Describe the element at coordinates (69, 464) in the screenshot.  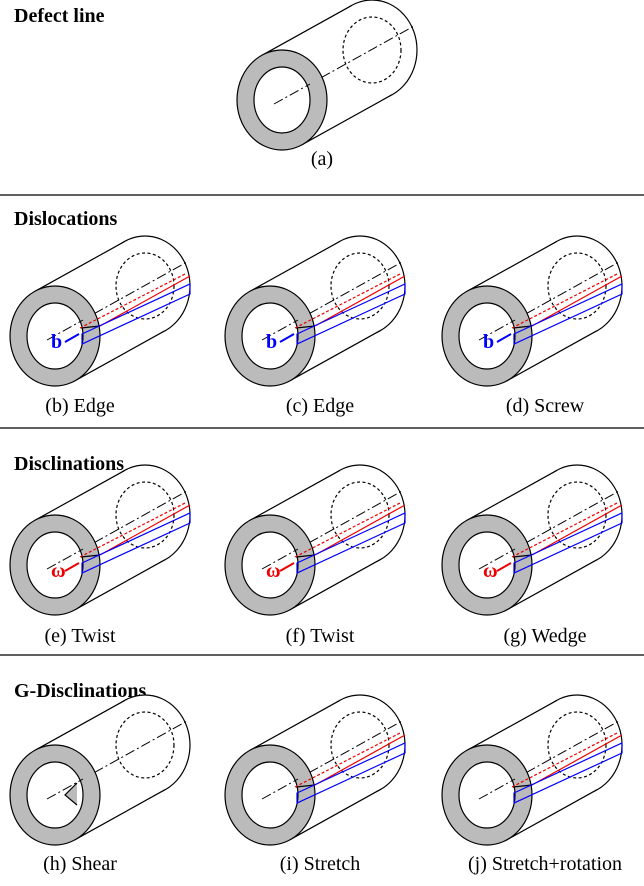
I see `section-title: Disclinations` at that location.